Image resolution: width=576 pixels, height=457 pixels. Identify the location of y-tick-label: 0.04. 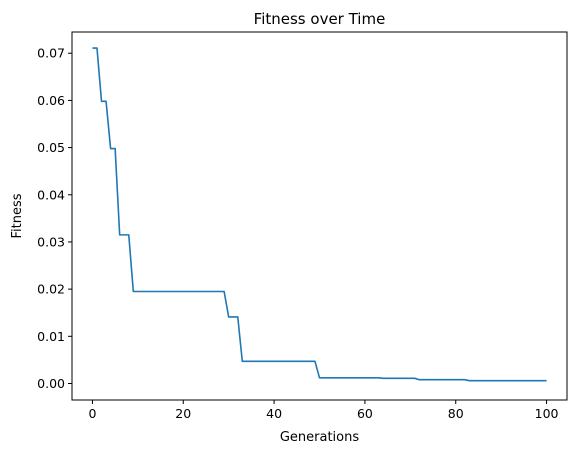
(51, 194).